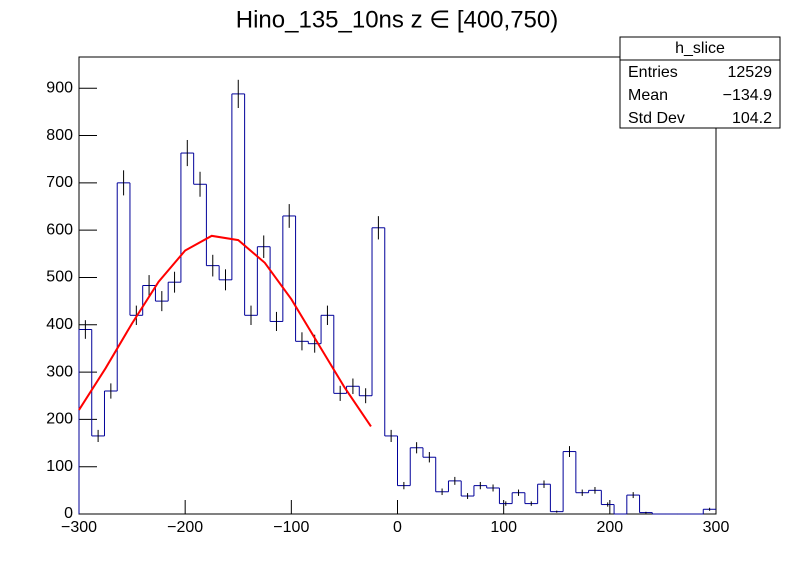 Image resolution: width=796 pixels, height=572 pixels. Describe the element at coordinates (752, 118) in the screenshot. I see `stats-value: 104.2` at that location.